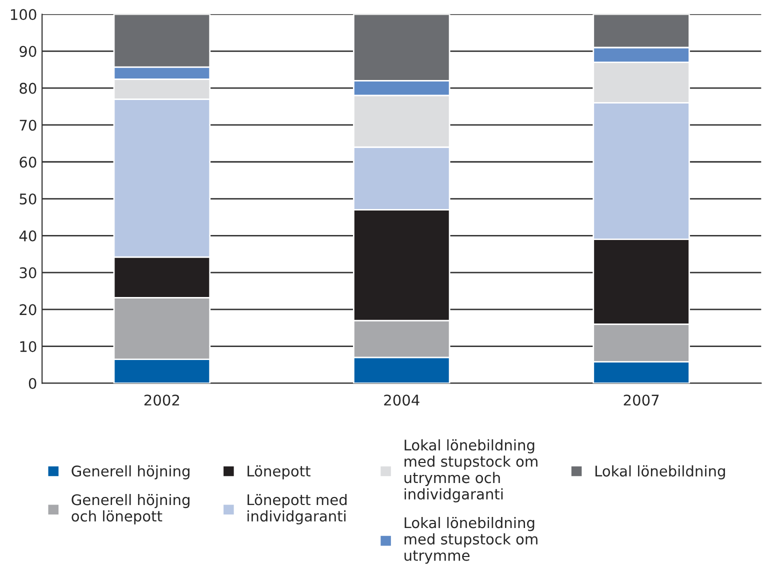 The image size is (765, 572). Describe the element at coordinates (297, 509) in the screenshot. I see `legend-label: Lönepott med individgaranti` at that location.